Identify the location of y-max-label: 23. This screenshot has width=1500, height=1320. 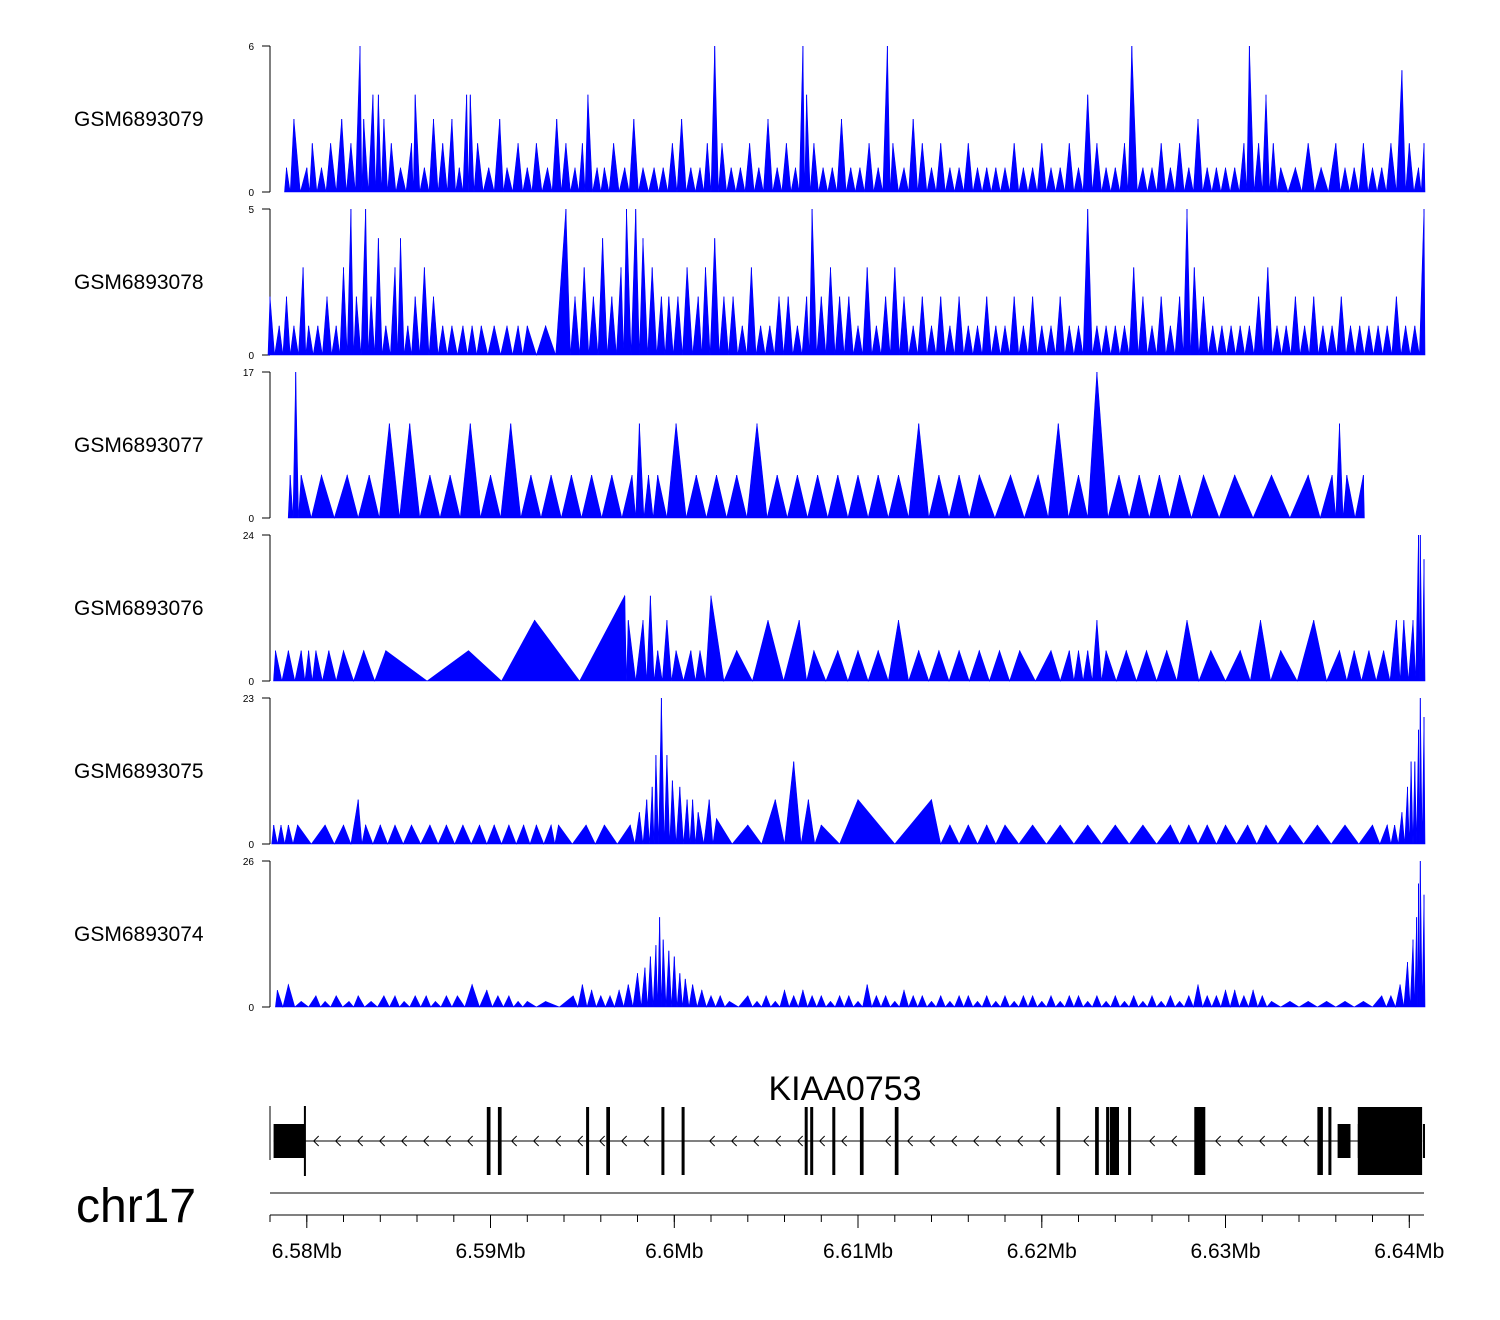
(249, 699).